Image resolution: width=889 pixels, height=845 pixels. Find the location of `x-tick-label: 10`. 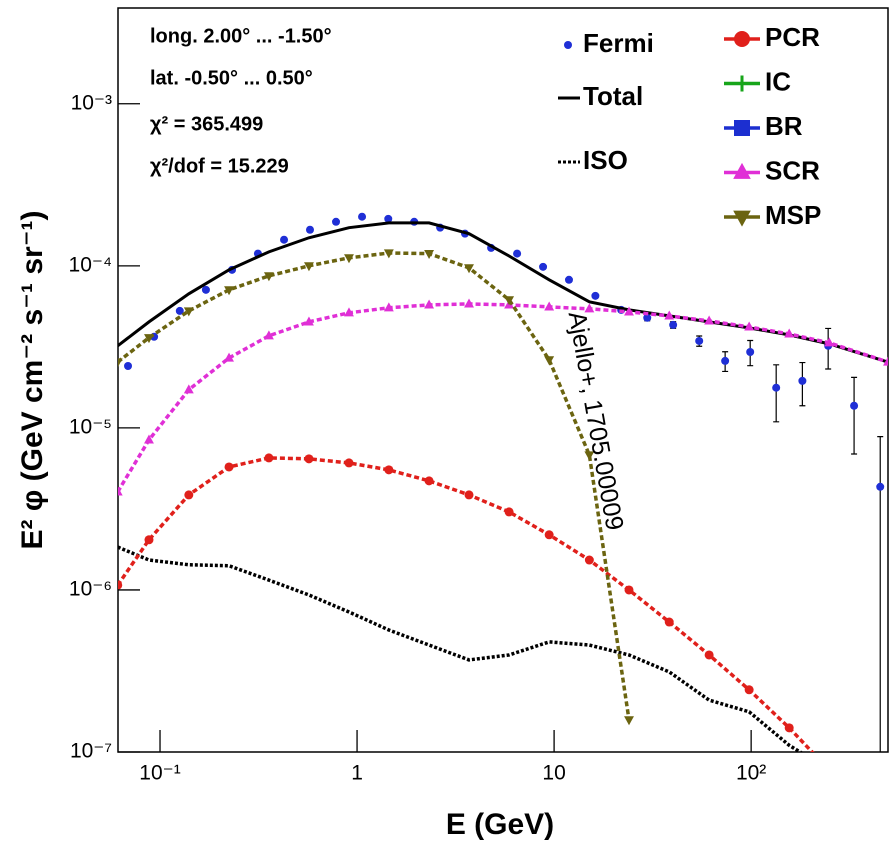

x-tick-label: 10 is located at coordinates (553, 773).